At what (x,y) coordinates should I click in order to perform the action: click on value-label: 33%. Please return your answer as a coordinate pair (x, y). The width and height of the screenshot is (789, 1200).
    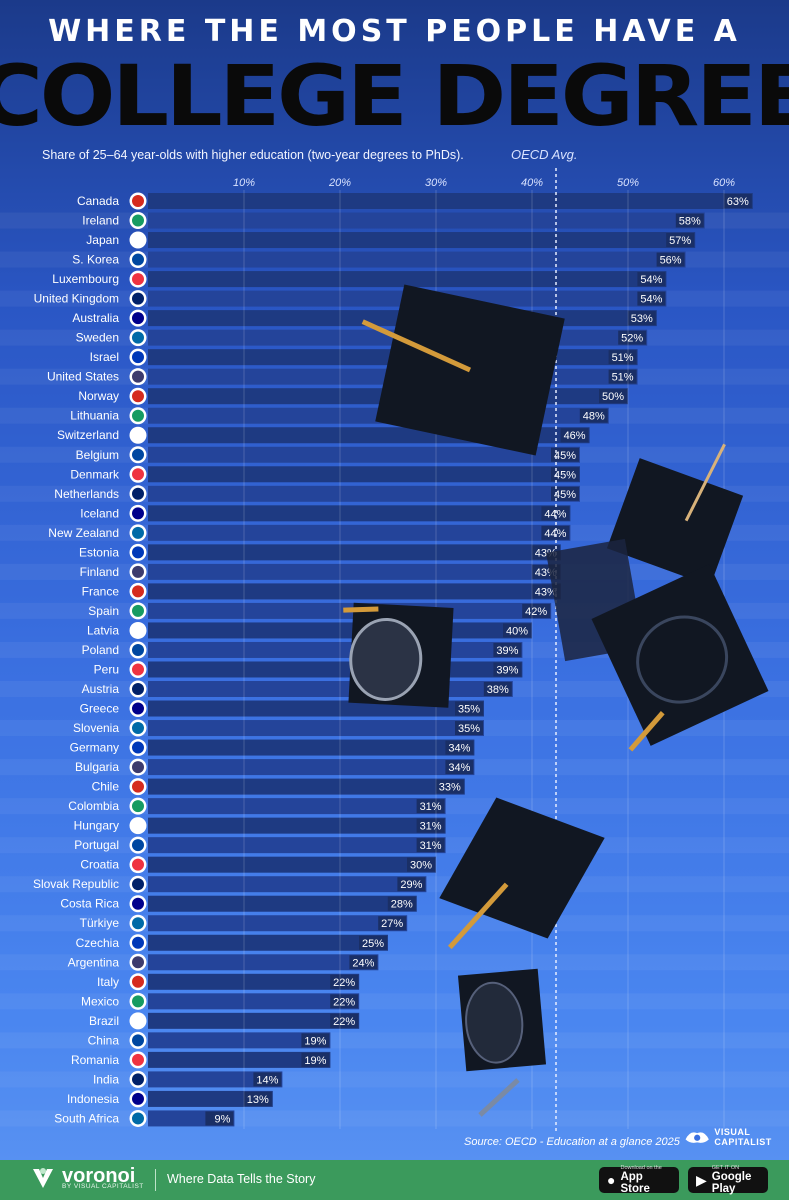
    Looking at the image, I should click on (450, 788).